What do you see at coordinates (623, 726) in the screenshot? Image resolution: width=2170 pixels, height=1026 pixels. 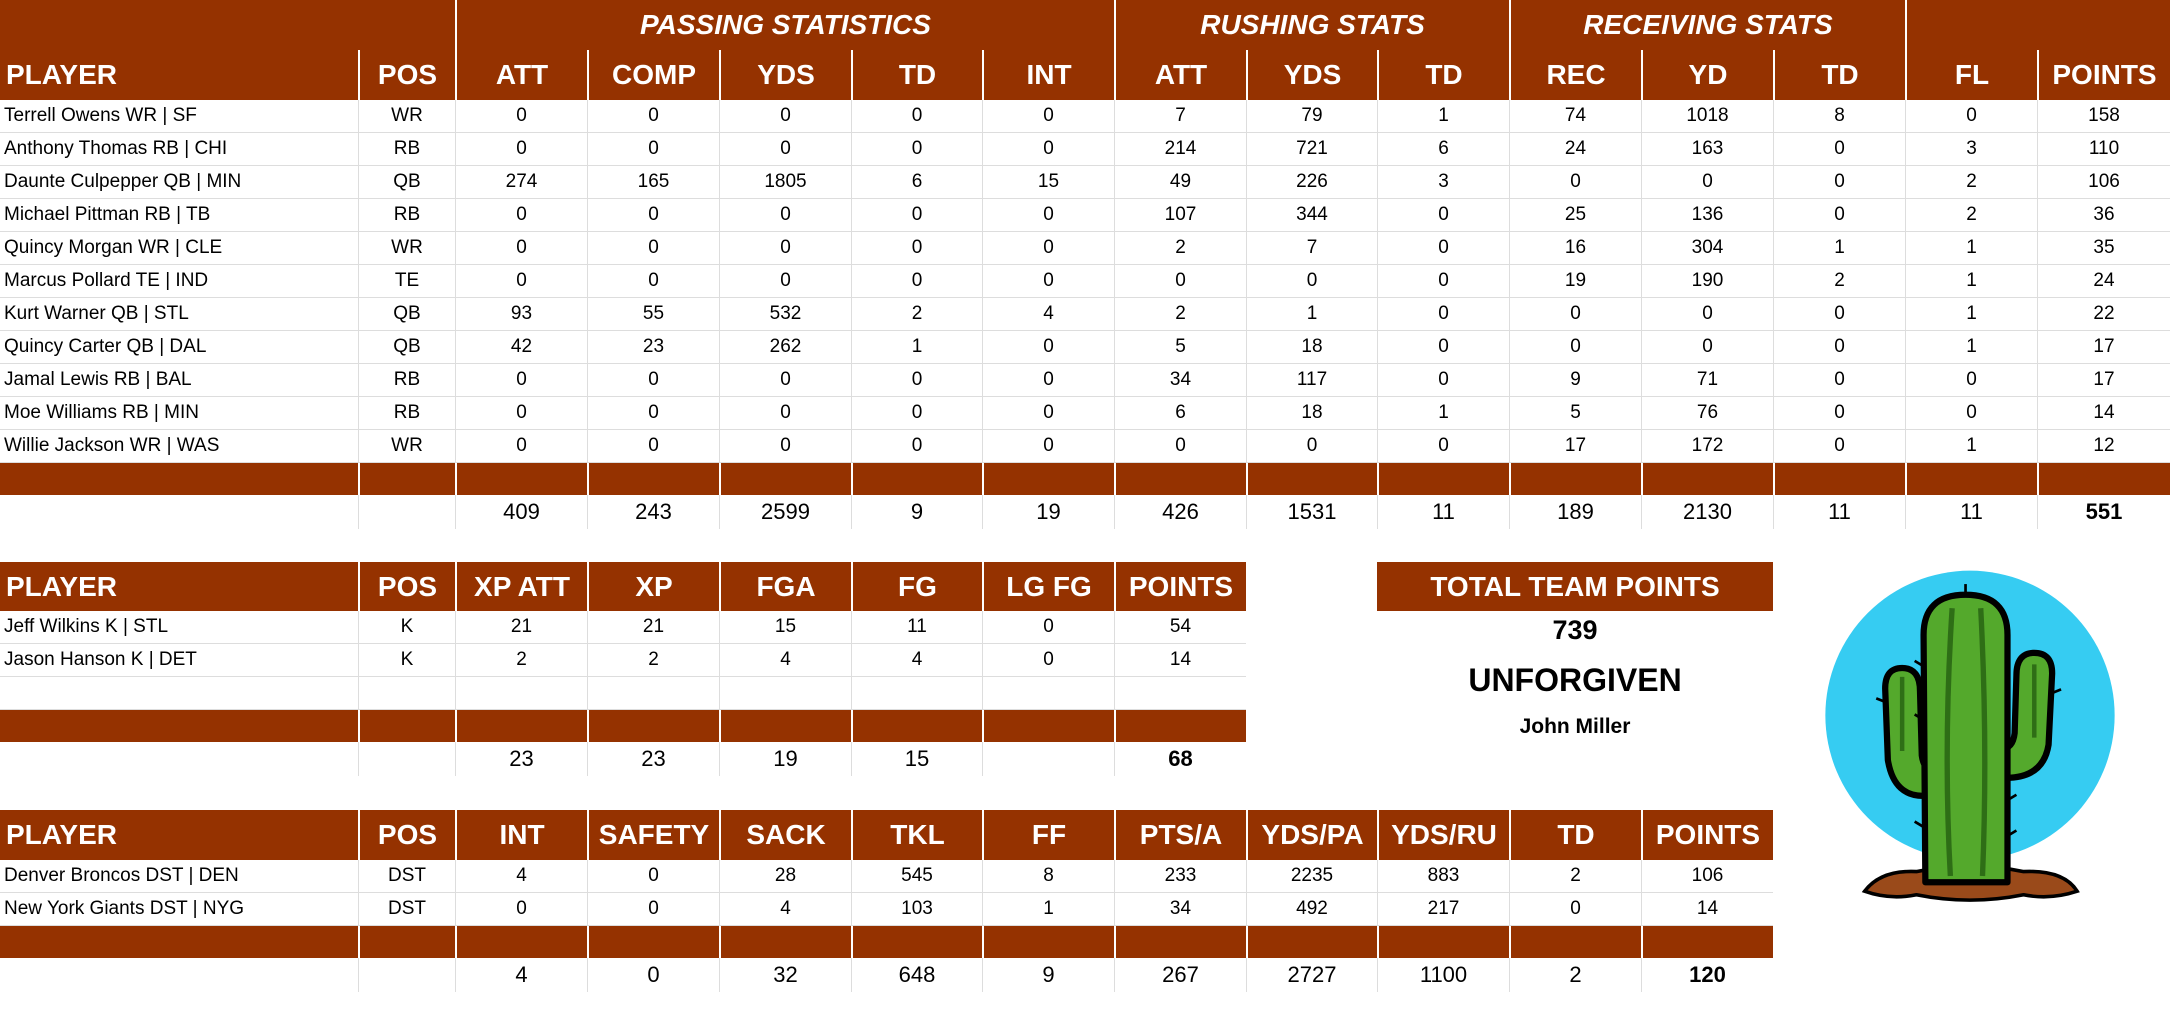 I see `kickers-separator-bar` at bounding box center [623, 726].